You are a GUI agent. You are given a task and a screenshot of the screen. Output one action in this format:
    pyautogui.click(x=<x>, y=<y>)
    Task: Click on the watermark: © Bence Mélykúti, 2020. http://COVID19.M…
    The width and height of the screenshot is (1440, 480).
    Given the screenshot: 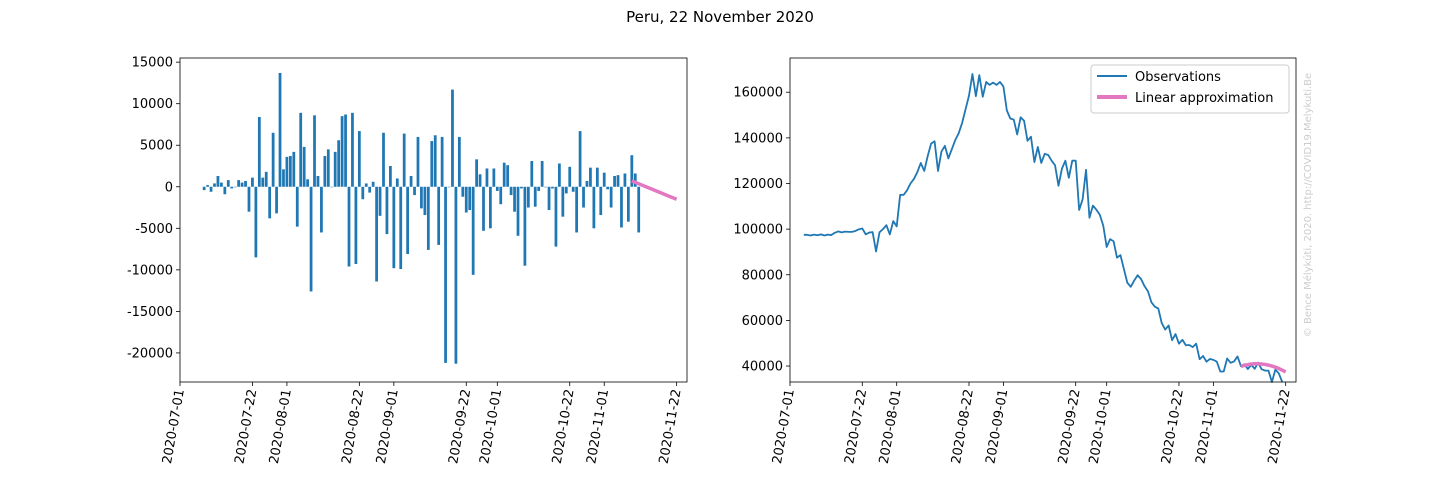 What is the action you would take?
    pyautogui.click(x=1308, y=205)
    